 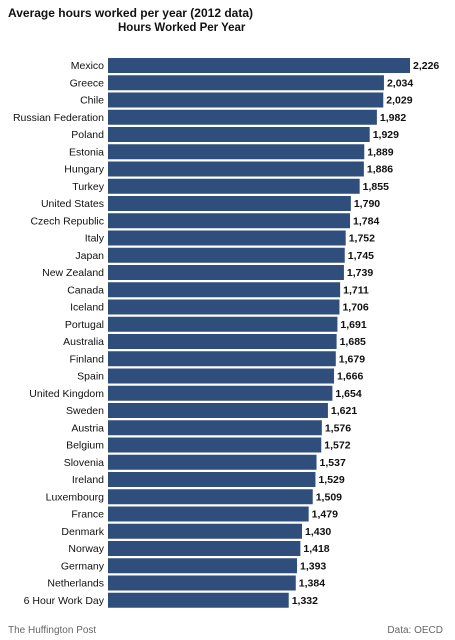 I want to click on category-label: Canada, so click(x=85, y=290).